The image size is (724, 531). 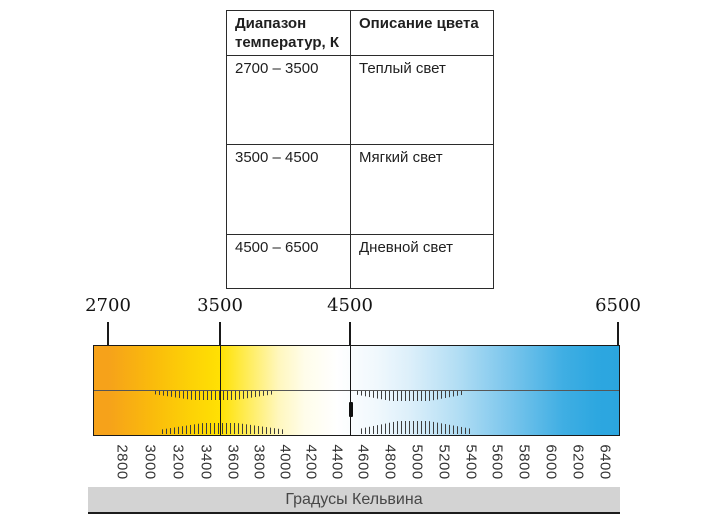 What do you see at coordinates (422, 99) in the screenshot?
I see `description-cell: Теплый свет` at bounding box center [422, 99].